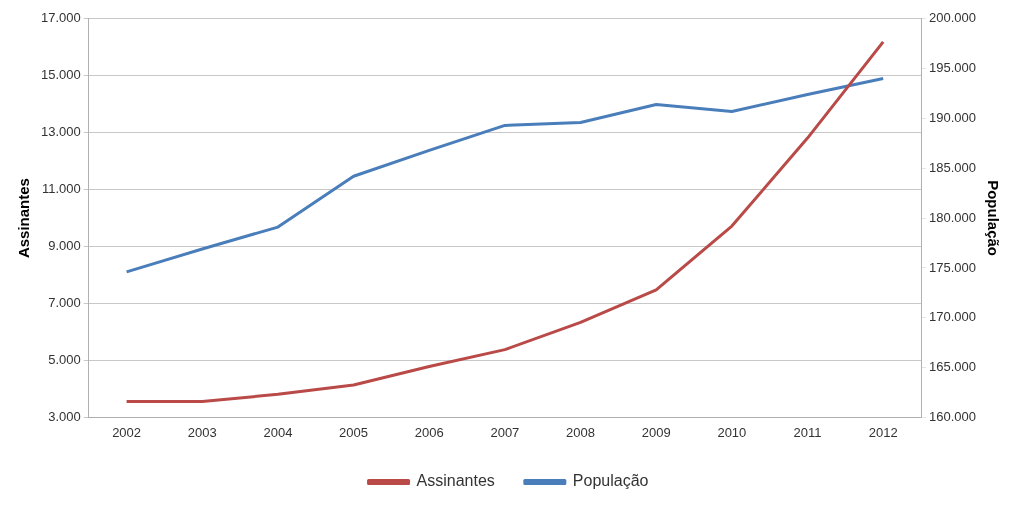 The width and height of the screenshot is (1017, 512). What do you see at coordinates (429, 432) in the screenshot?
I see `x-tick-label: 2006` at bounding box center [429, 432].